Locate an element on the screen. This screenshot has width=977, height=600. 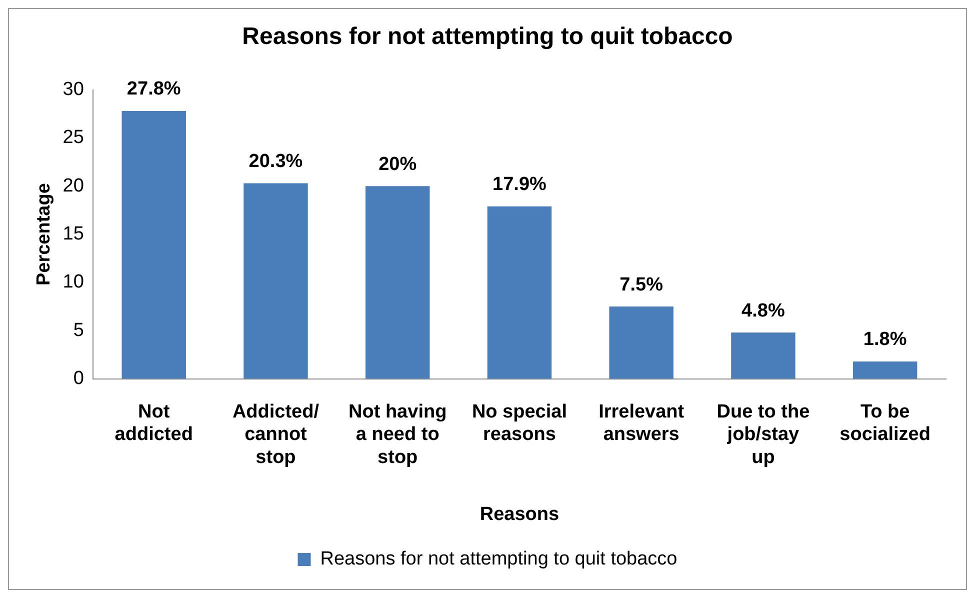
chart-title: Reasons for not attempting to quit tobacco is located at coordinates (487, 36).